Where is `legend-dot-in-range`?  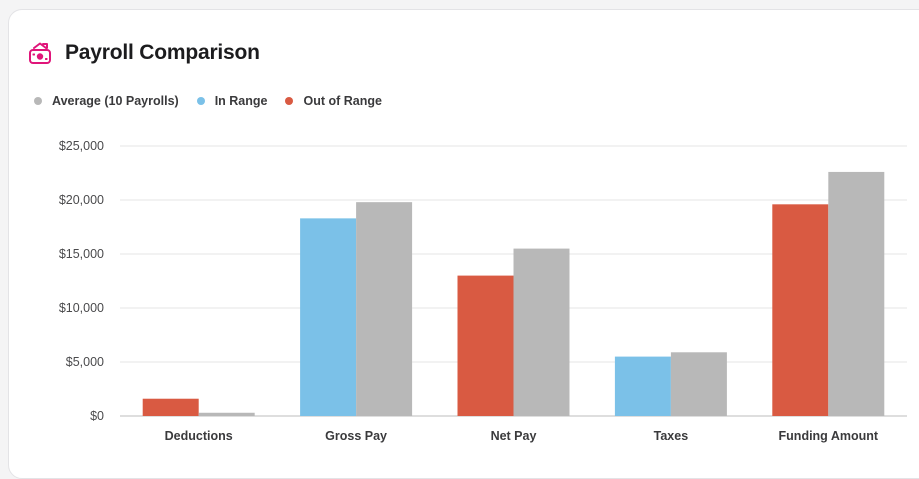
legend-dot-in-range is located at coordinates (200, 101).